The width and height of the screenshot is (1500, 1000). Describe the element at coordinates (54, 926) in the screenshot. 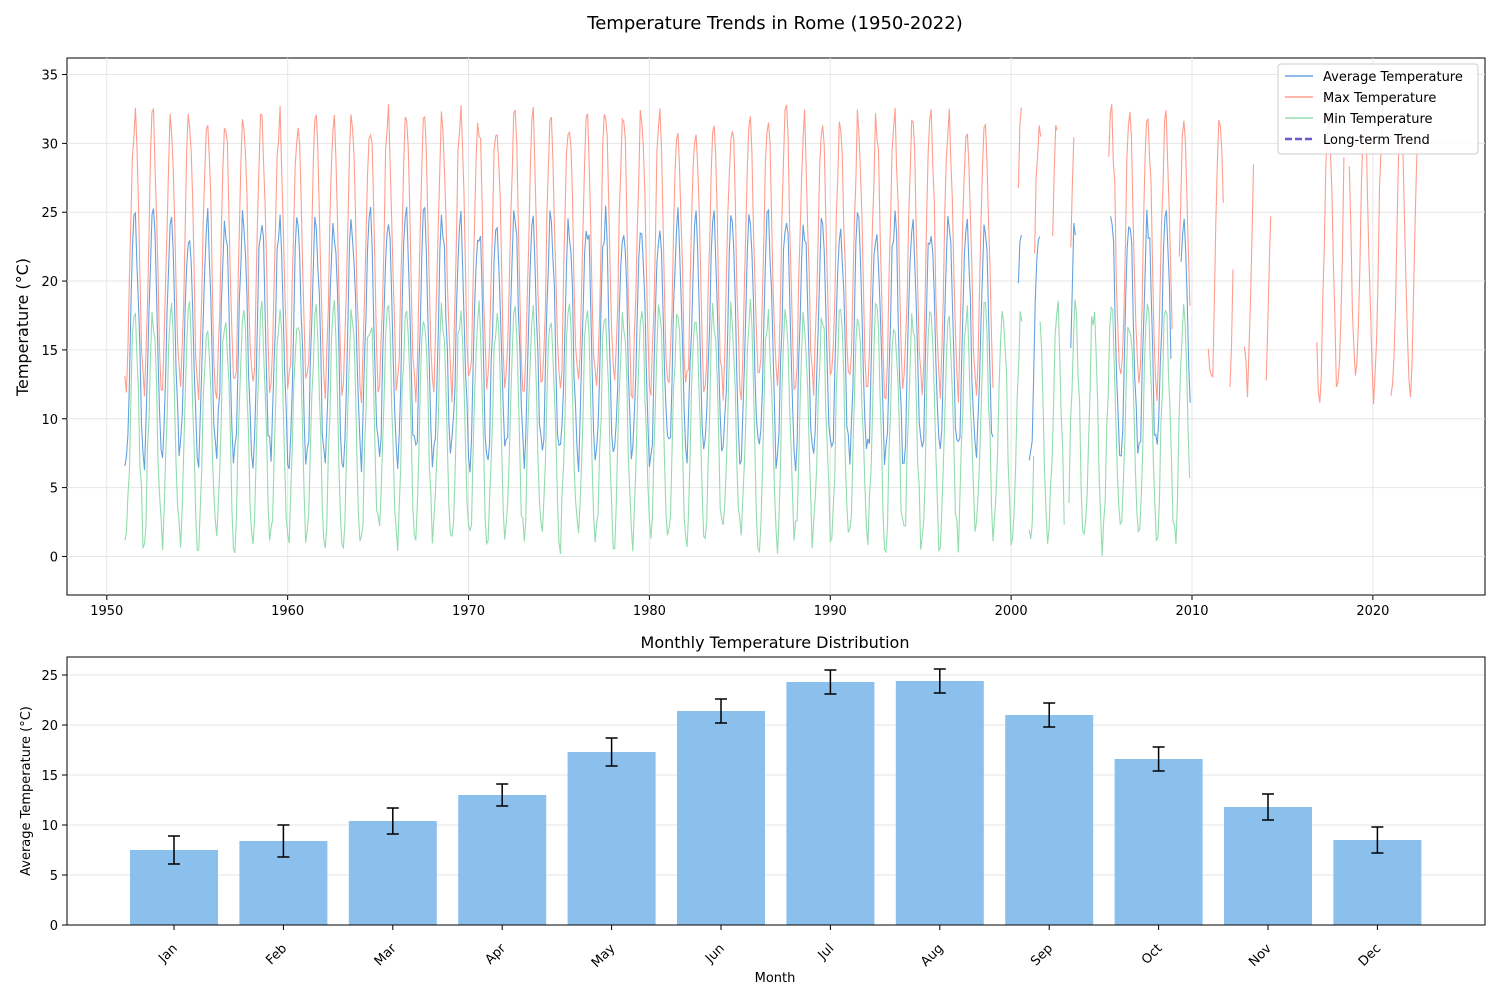

I see `bar-y-tick-label: 0` at that location.